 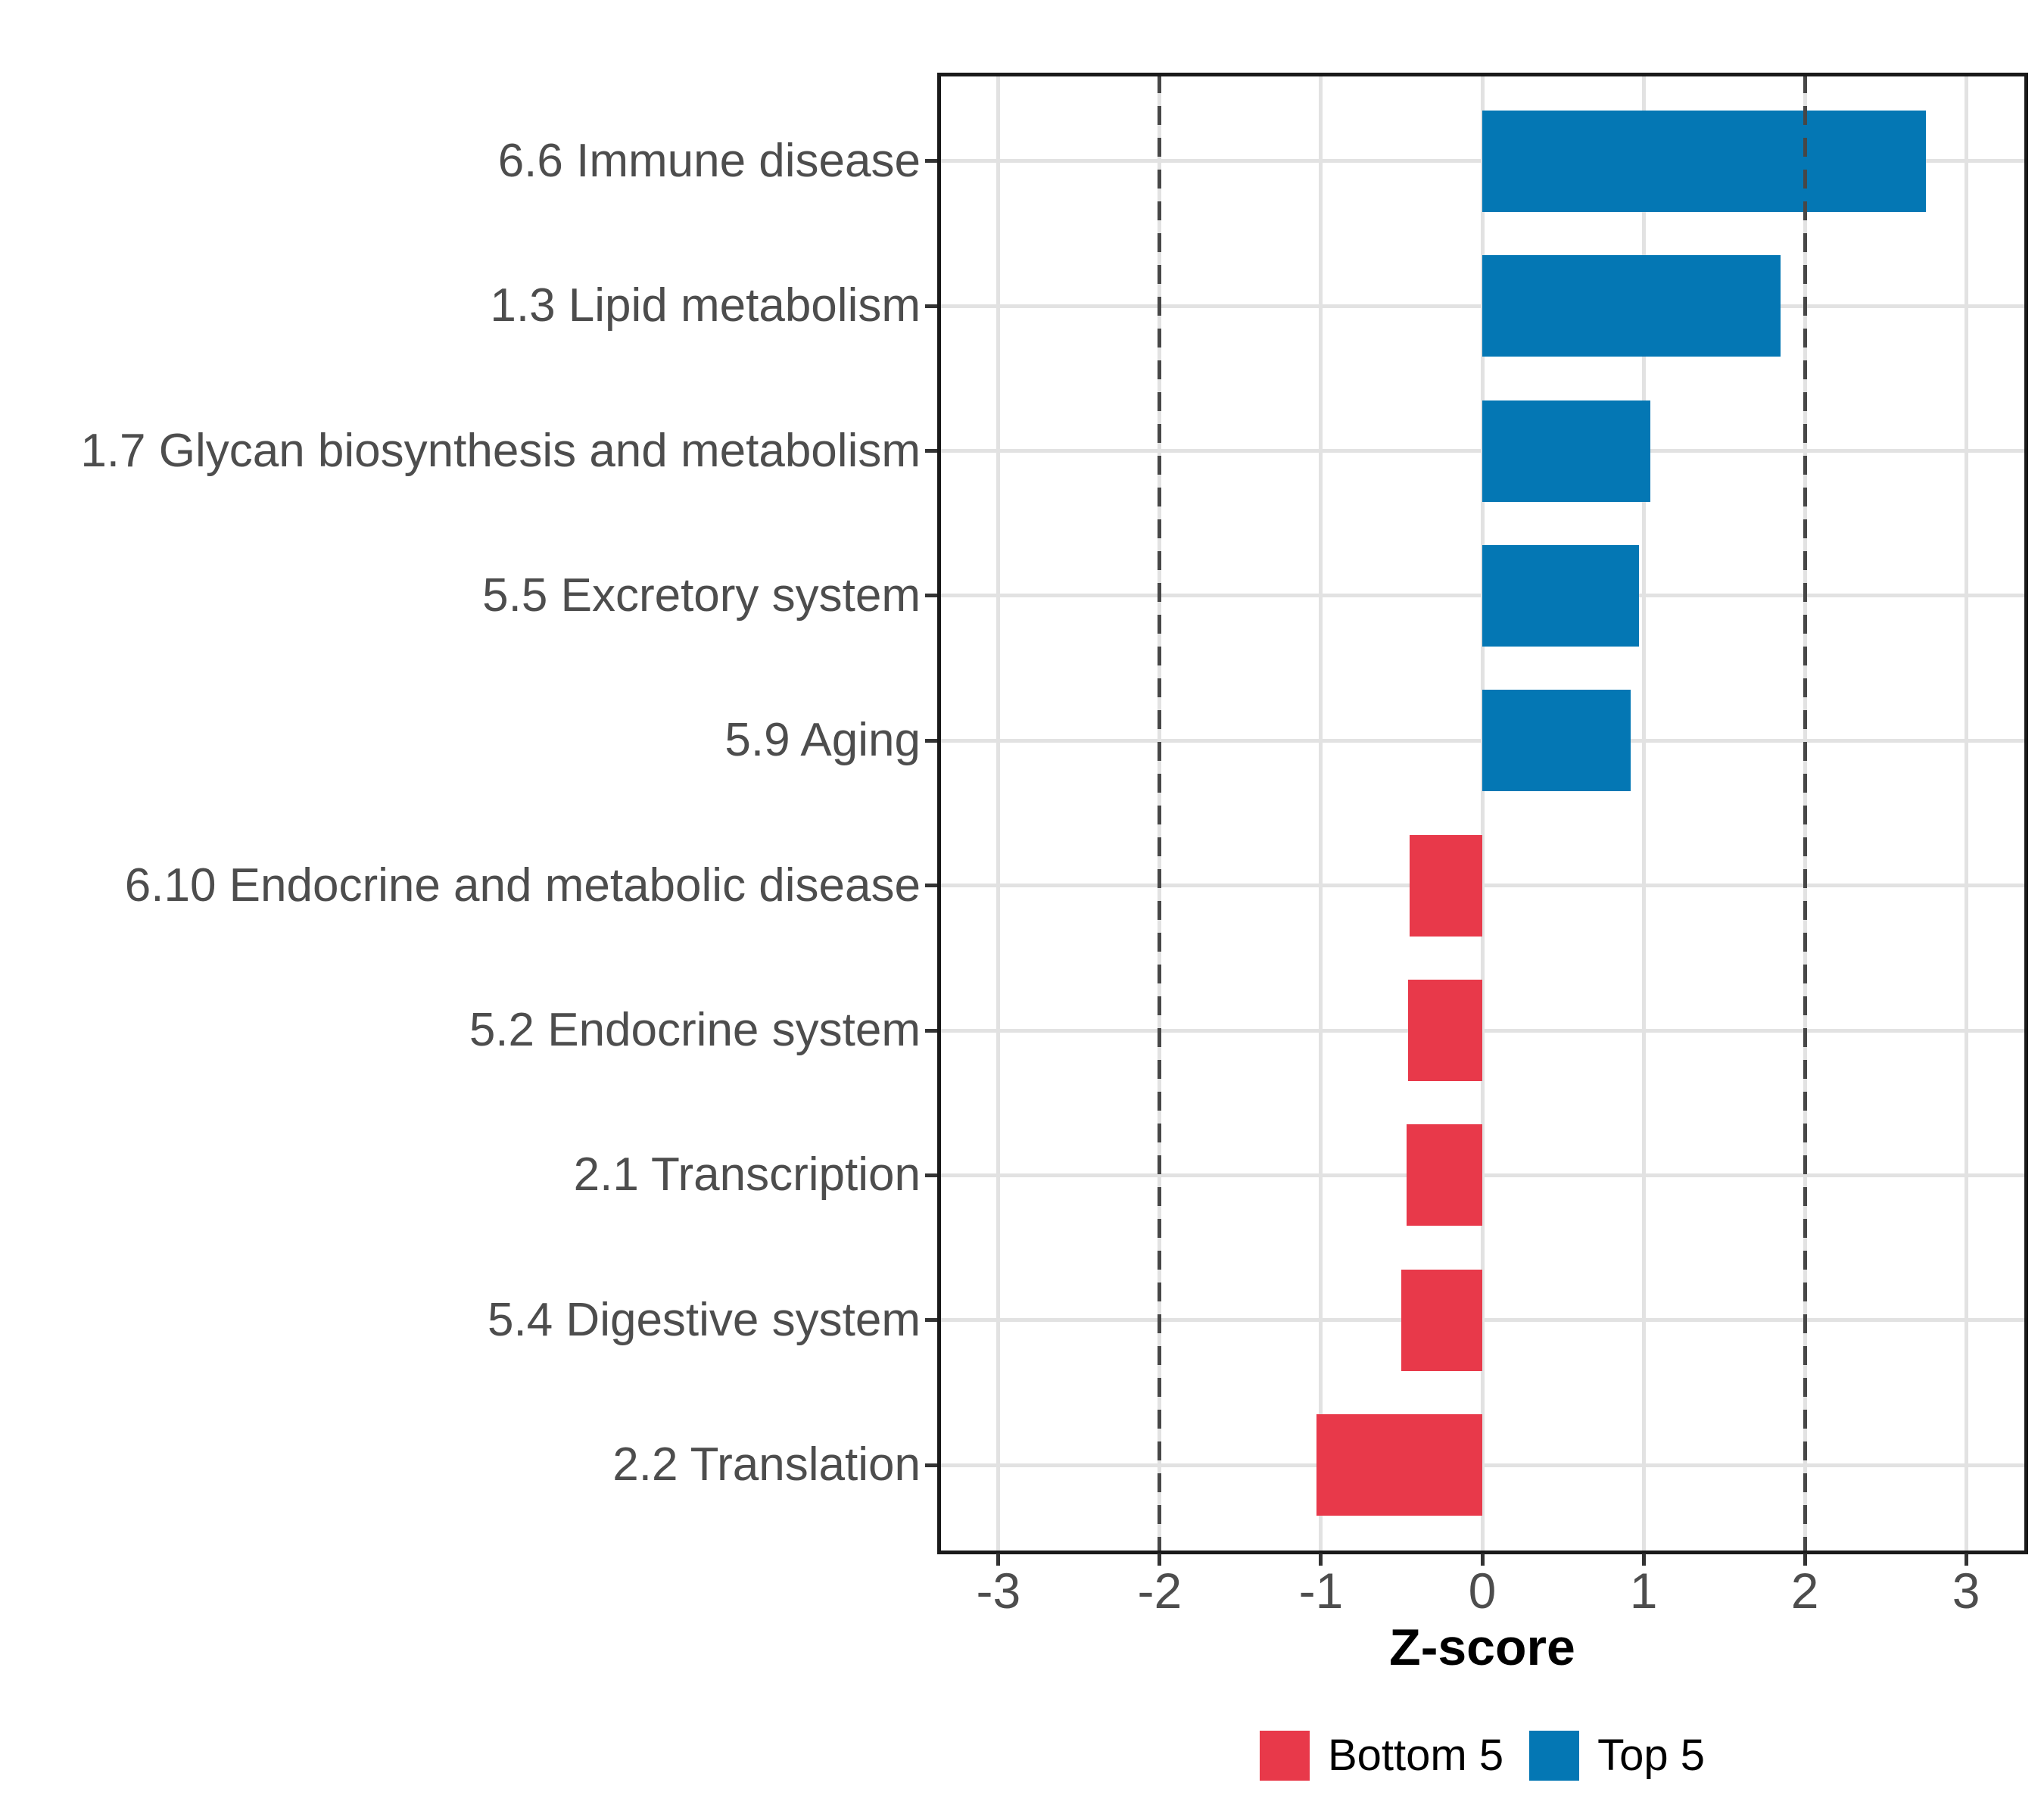 What do you see at coordinates (522, 885) in the screenshot?
I see `y-axis-label: 6.10 Endocrine and metabolic disease` at bounding box center [522, 885].